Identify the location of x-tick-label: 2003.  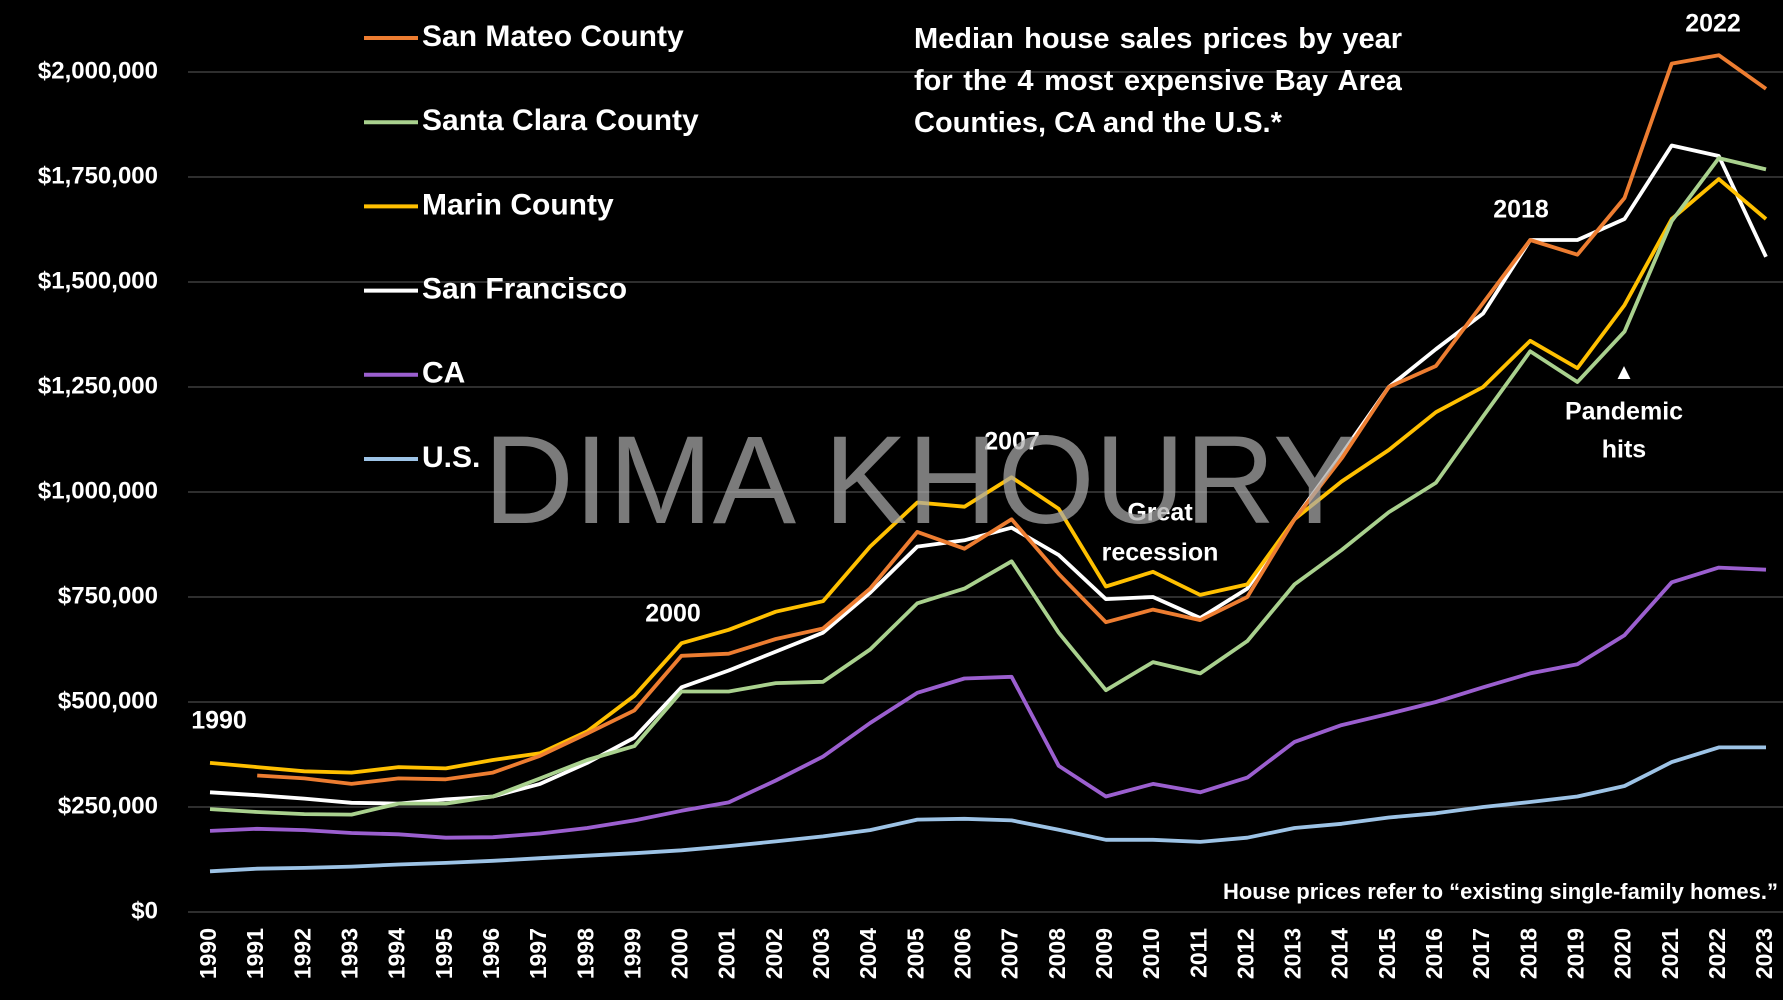
(821, 953).